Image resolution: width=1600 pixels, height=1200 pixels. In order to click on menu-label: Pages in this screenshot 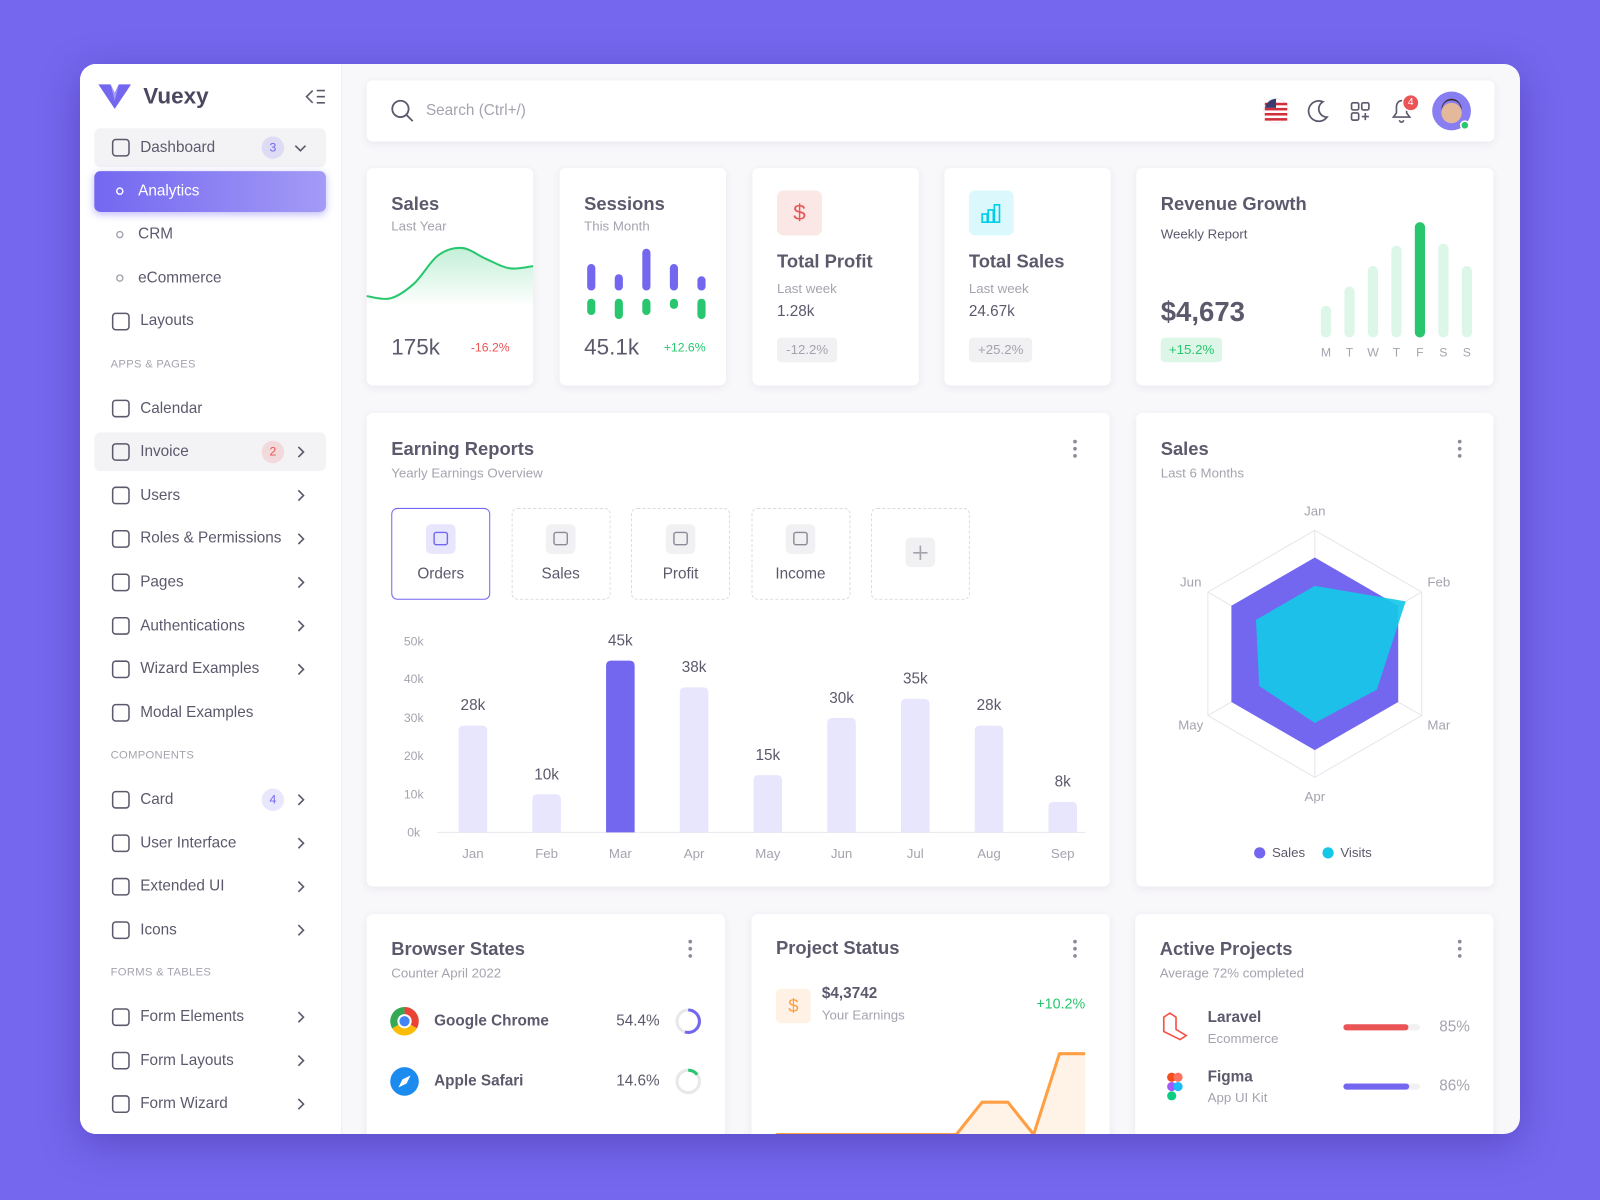, I will do `click(162, 582)`.